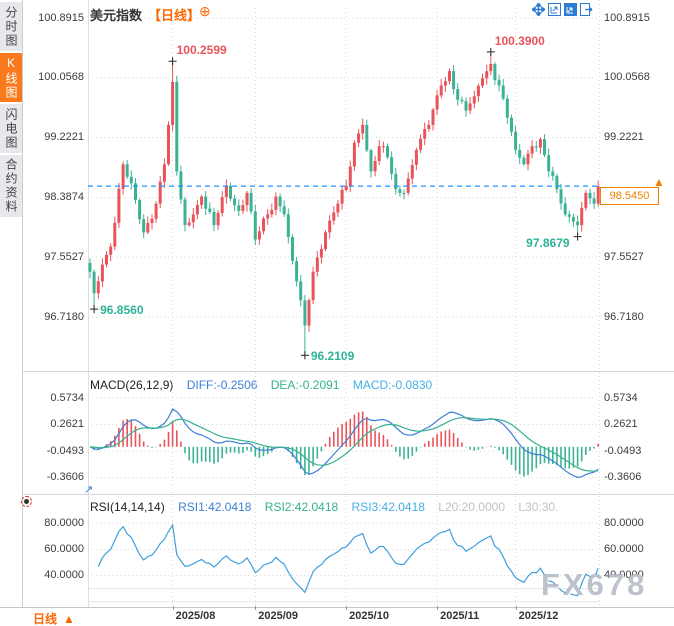 This screenshot has width=674, height=626. What do you see at coordinates (127, 507) in the screenshot?
I see `rsi-name-label: RSI(14,14,14)` at bounding box center [127, 507].